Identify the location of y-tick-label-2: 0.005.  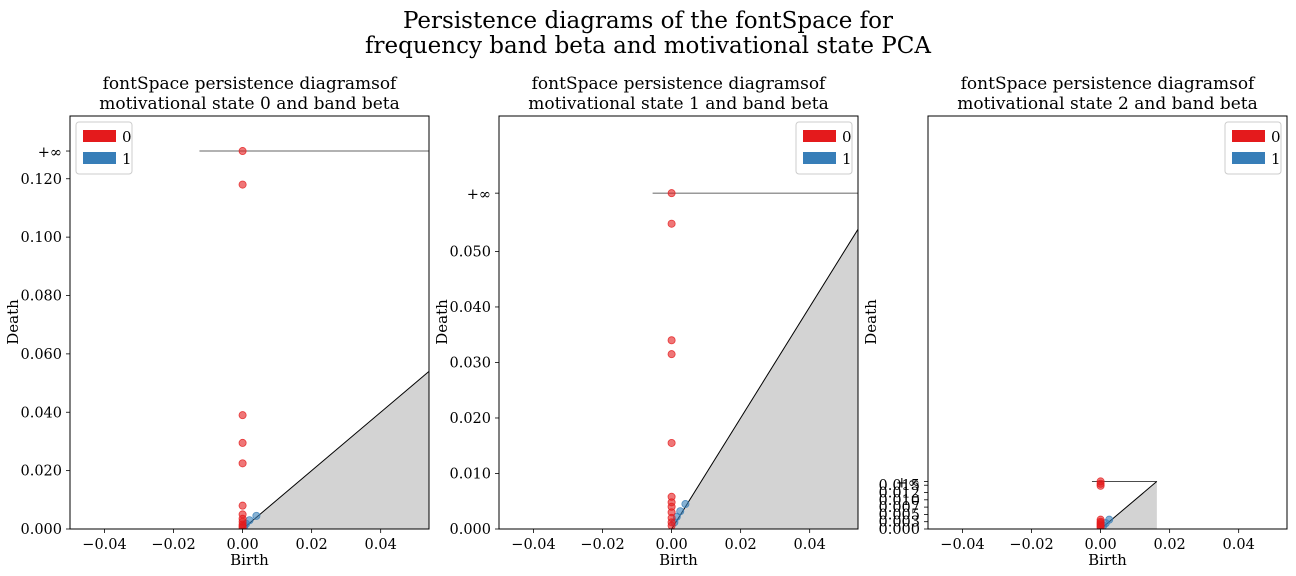
(899, 515).